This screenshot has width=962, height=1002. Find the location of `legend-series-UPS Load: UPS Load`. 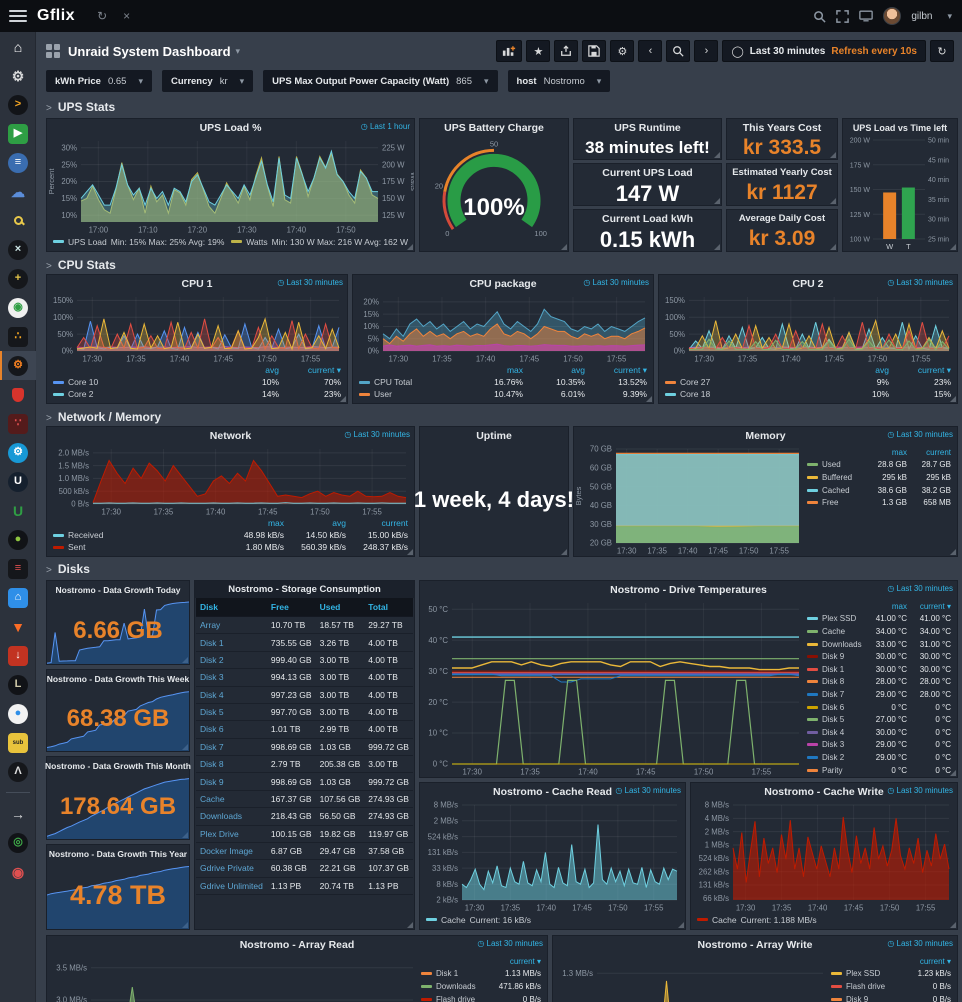

legend-series-UPS Load: UPS Load is located at coordinates (87, 241).